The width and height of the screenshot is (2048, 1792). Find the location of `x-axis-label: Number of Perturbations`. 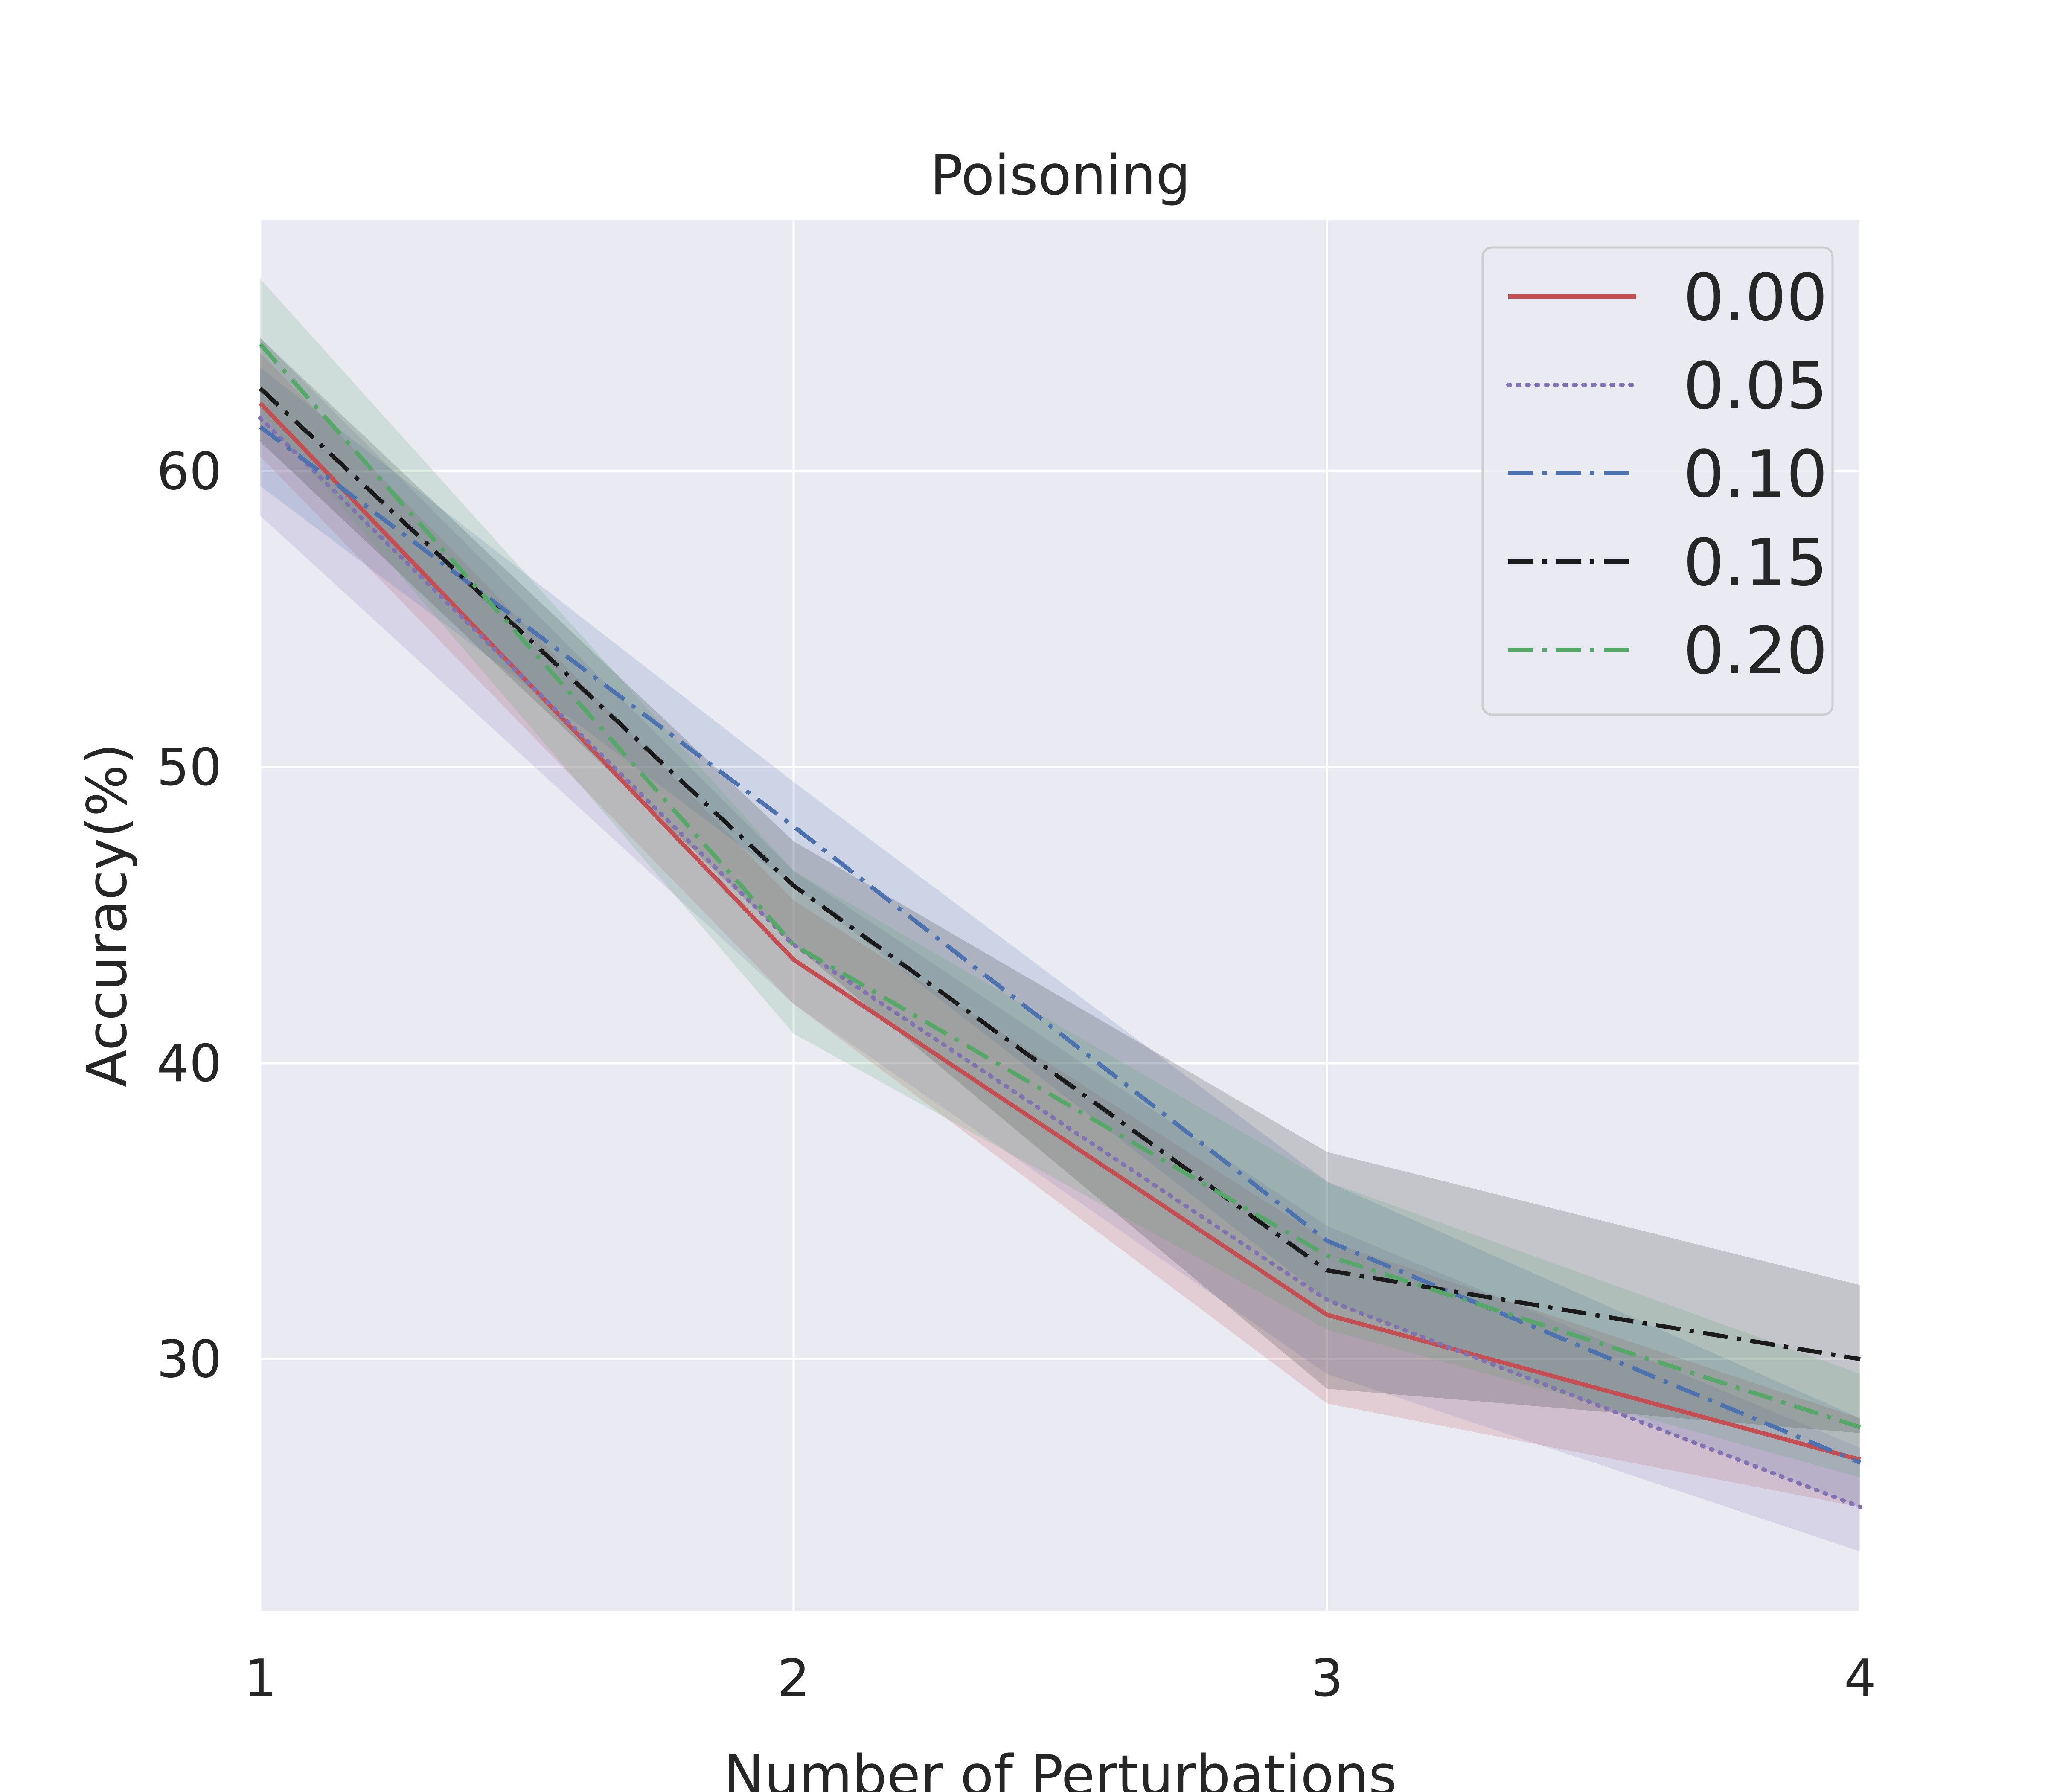

x-axis-label: Number of Perturbations is located at coordinates (1060, 1768).